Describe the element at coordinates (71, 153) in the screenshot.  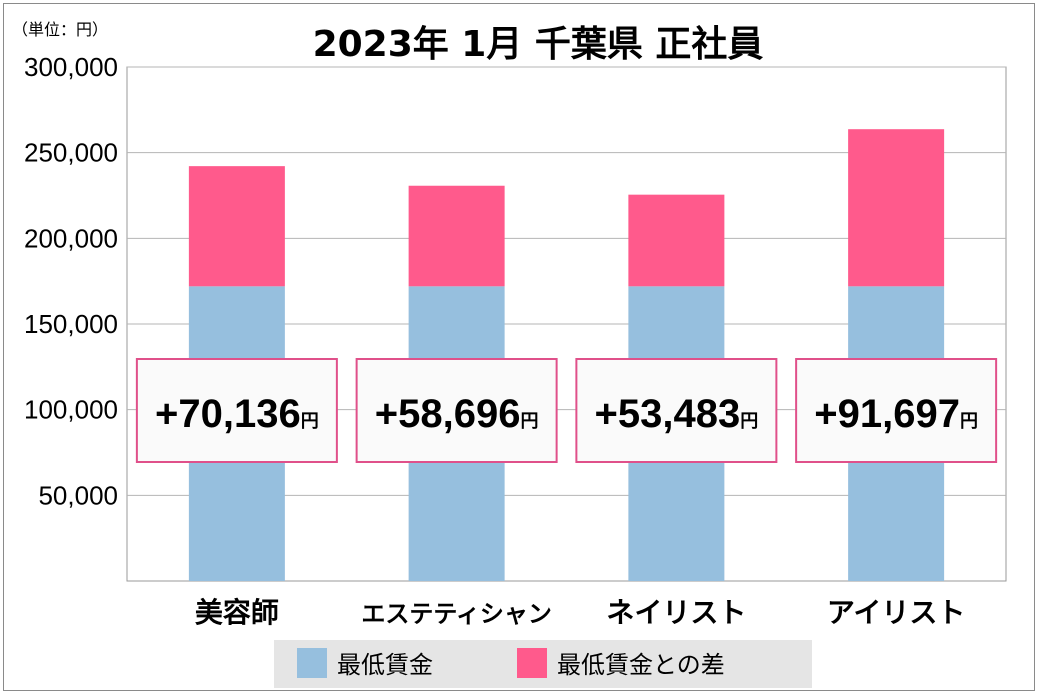
I see `y-tick-label: 250,000` at that location.